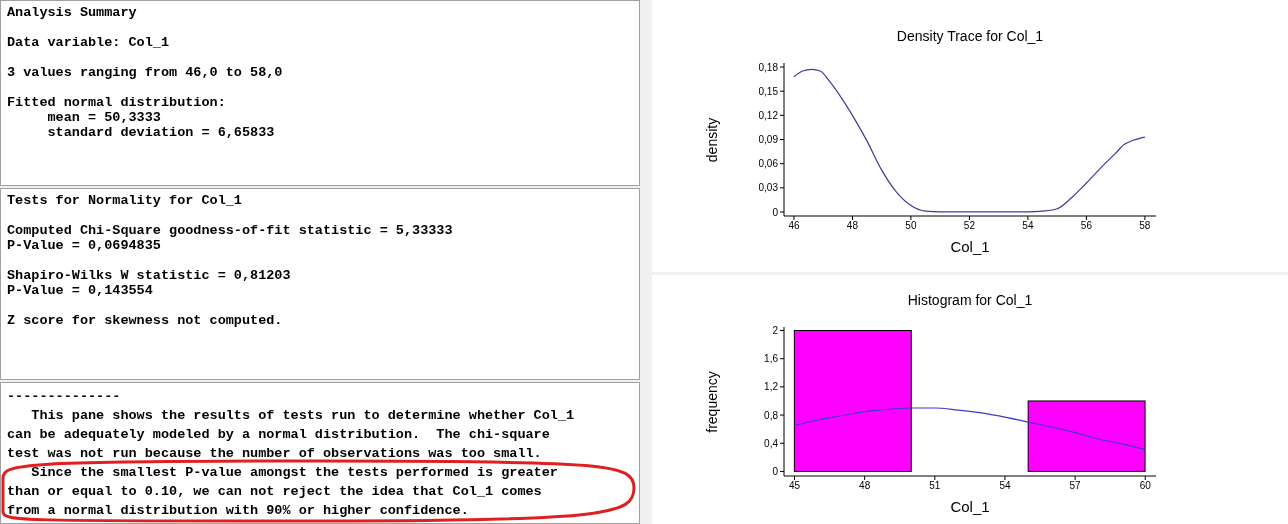 The image size is (1288, 524). What do you see at coordinates (149, 283) in the screenshot?
I see `text: Shapiro-Wilks W statistic = 0,81203 P-Value = 0,143554` at bounding box center [149, 283].